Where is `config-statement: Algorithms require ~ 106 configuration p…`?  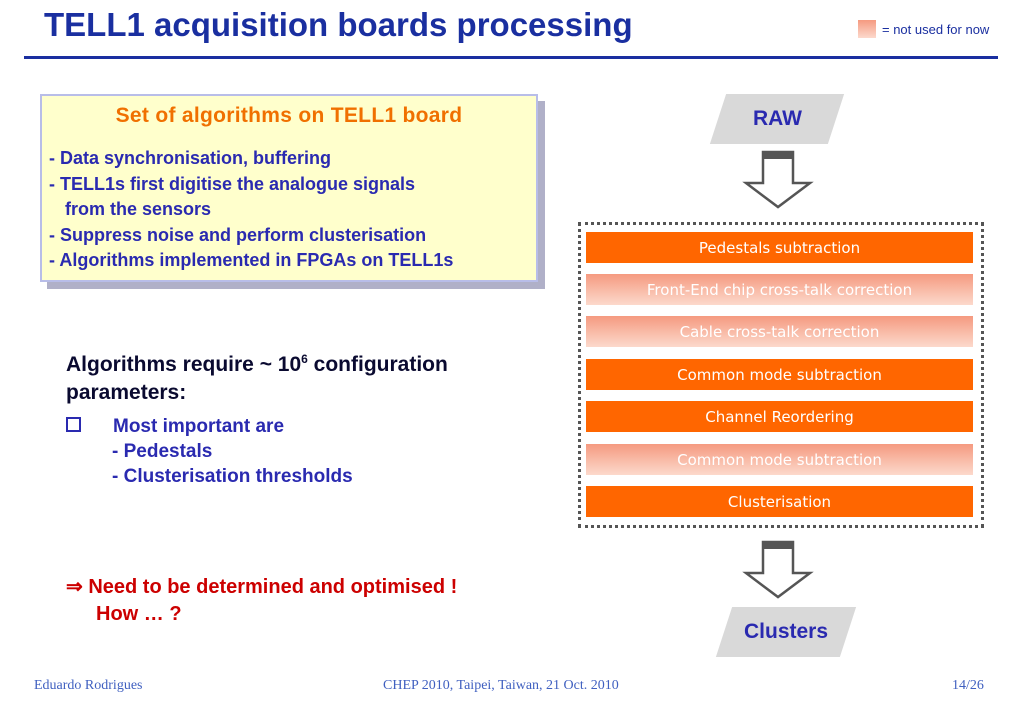 config-statement: Algorithms require ~ 106 configuration p… is located at coordinates (257, 376).